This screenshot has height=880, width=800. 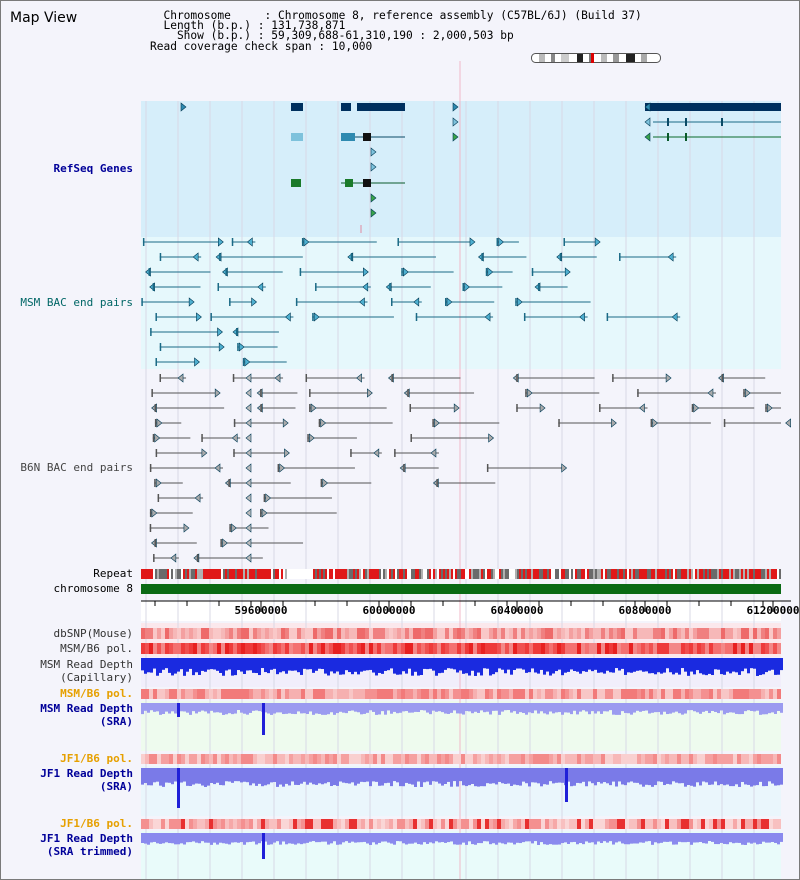 What do you see at coordinates (86, 780) in the screenshot?
I see `label-jf1-read-depth-sra: JF1 Read Depth (SRA)` at bounding box center [86, 780].